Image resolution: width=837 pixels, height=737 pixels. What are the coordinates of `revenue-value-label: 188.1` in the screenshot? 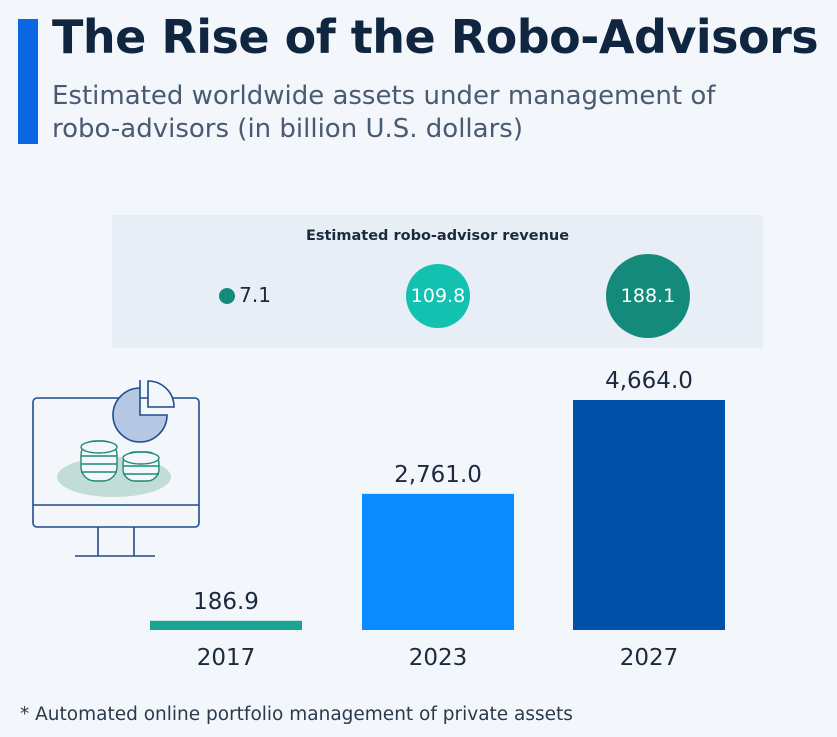 It's located at (648, 296).